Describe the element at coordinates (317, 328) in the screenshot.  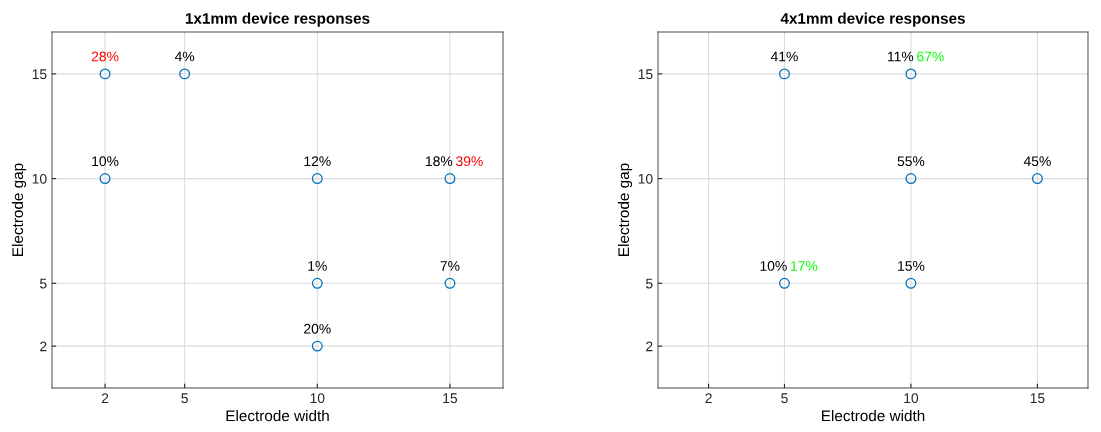
I see `annotation: 20%` at that location.